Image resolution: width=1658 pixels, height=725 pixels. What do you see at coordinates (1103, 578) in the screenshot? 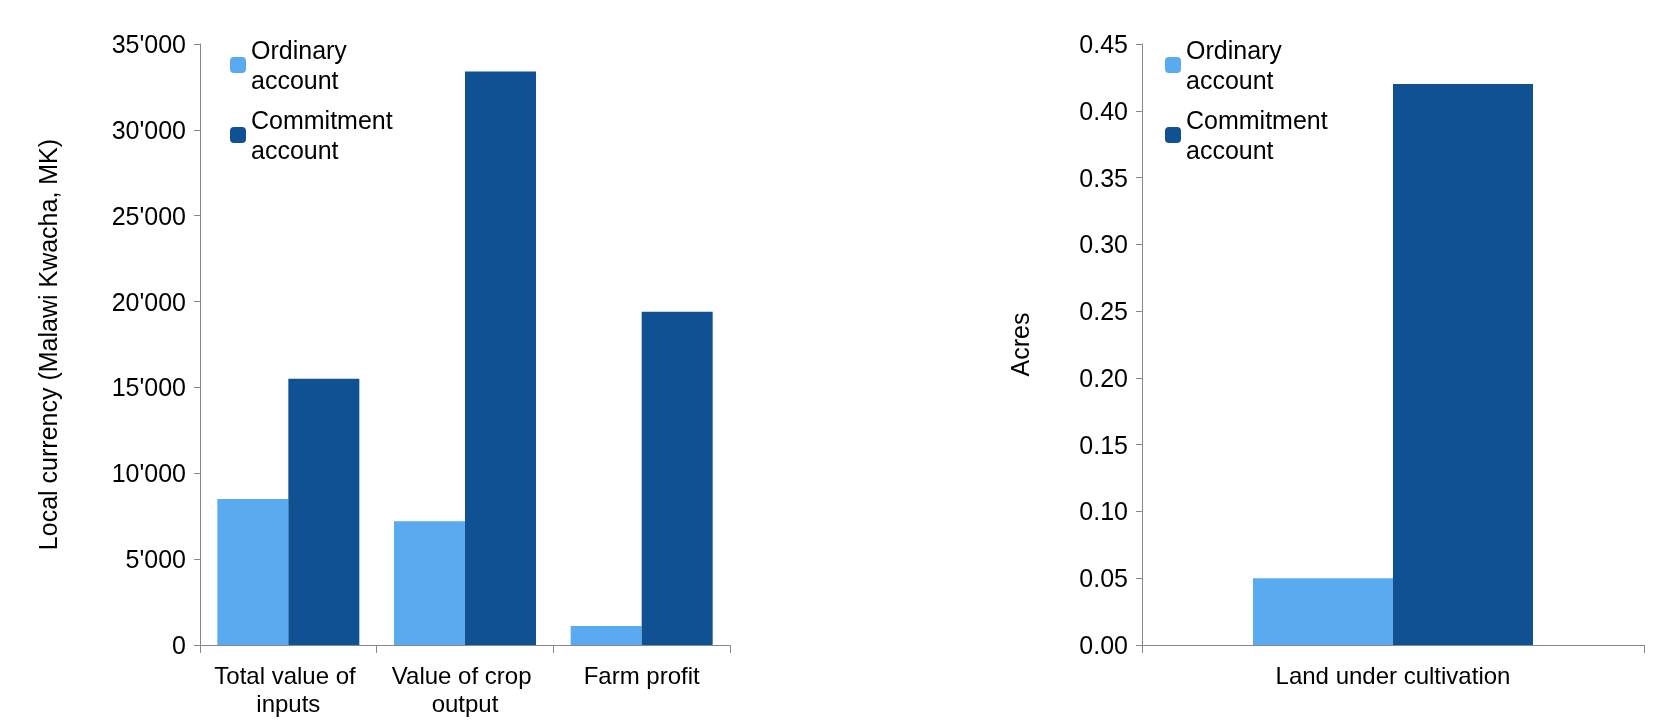
I see `y-tick-label: 0.05` at bounding box center [1103, 578].